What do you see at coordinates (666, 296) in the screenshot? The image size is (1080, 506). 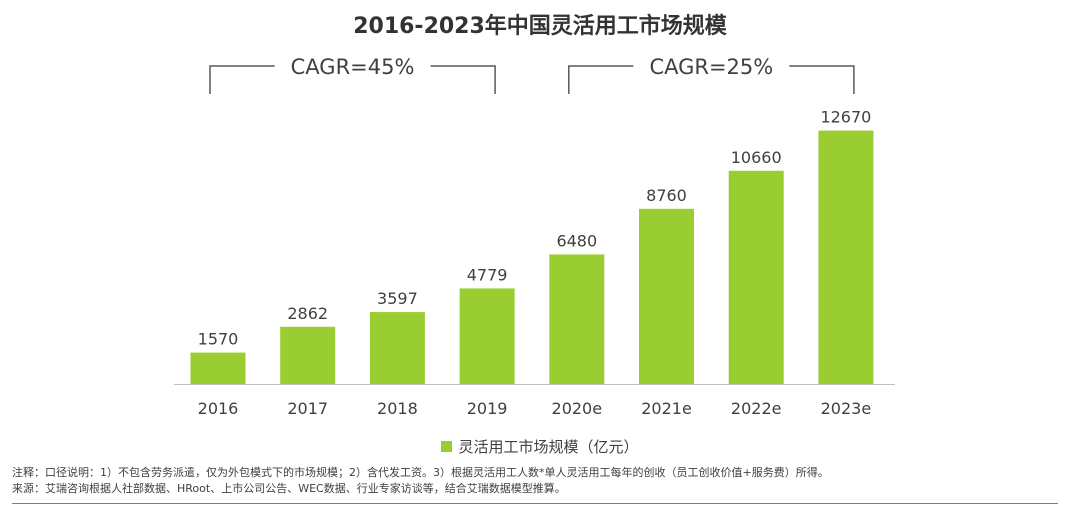 I see `bar-2021e` at bounding box center [666, 296].